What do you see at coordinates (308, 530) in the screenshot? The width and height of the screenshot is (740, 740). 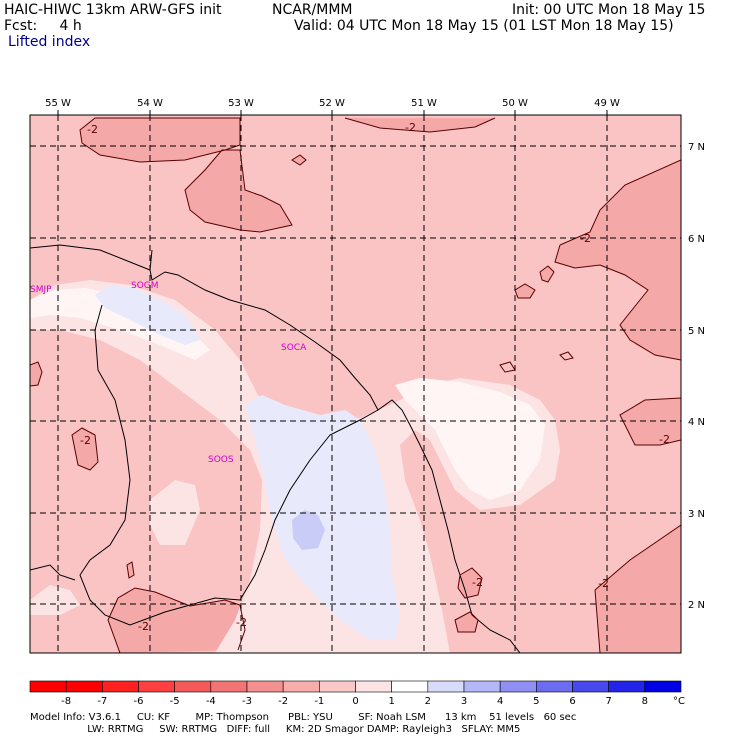 I see `blue-cell` at bounding box center [308, 530].